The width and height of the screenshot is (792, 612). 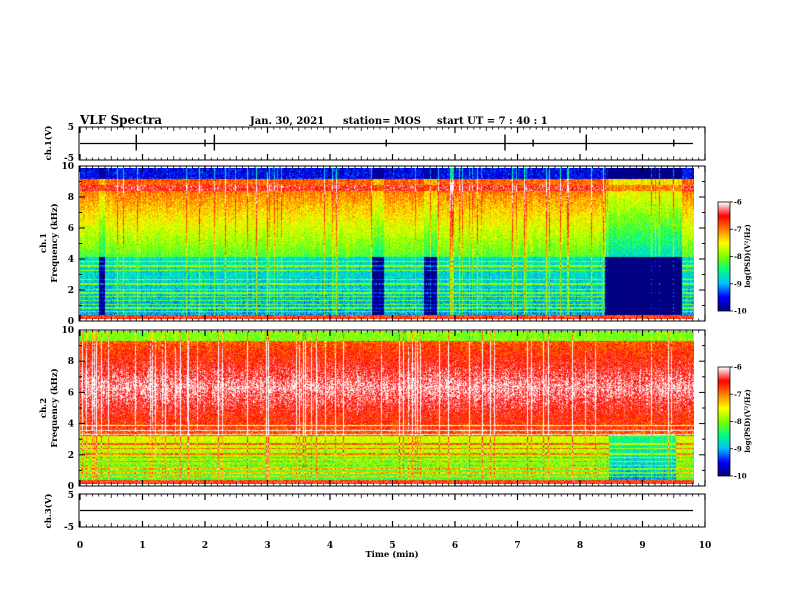 I want to click on ch2-freq-tick-label: 4, so click(x=71, y=425).